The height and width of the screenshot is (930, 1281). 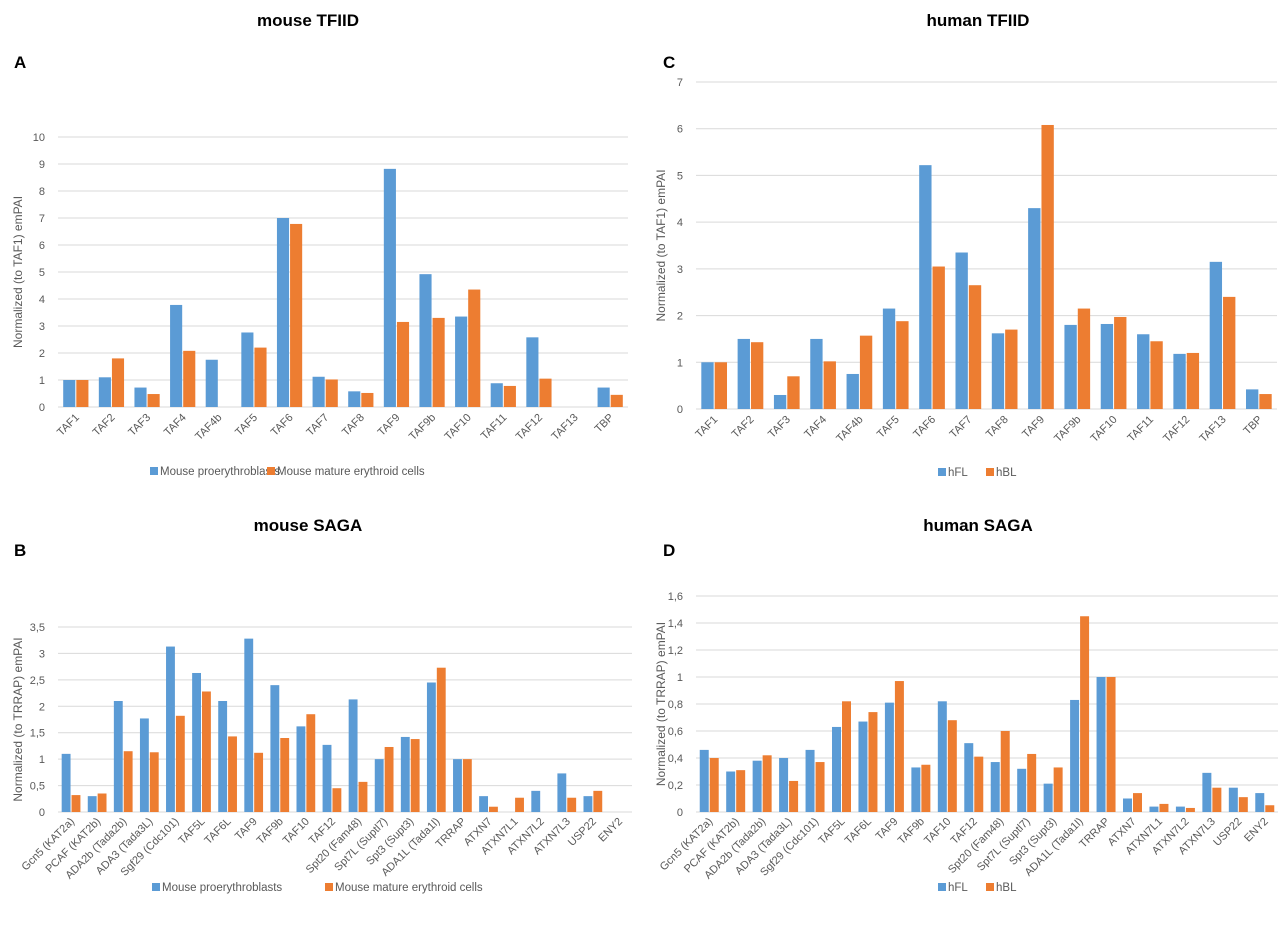 I want to click on x-tick-label: TAF10, so click(x=458, y=427).